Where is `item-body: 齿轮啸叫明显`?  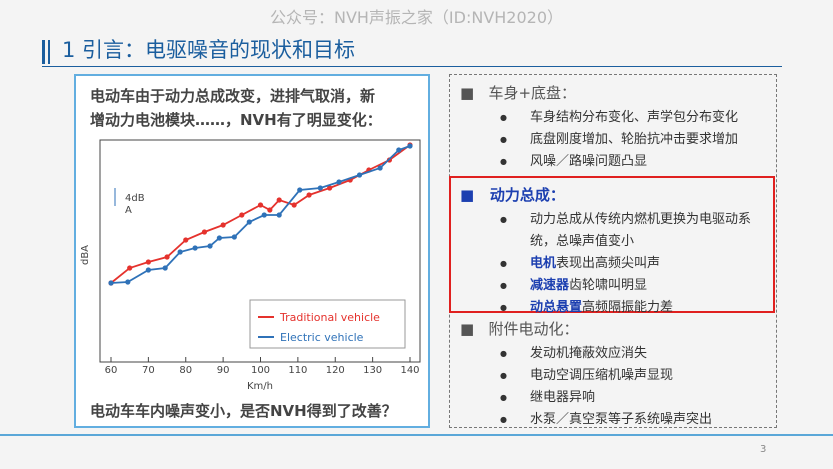
item-body: 齿轮啸叫明显 is located at coordinates (608, 285).